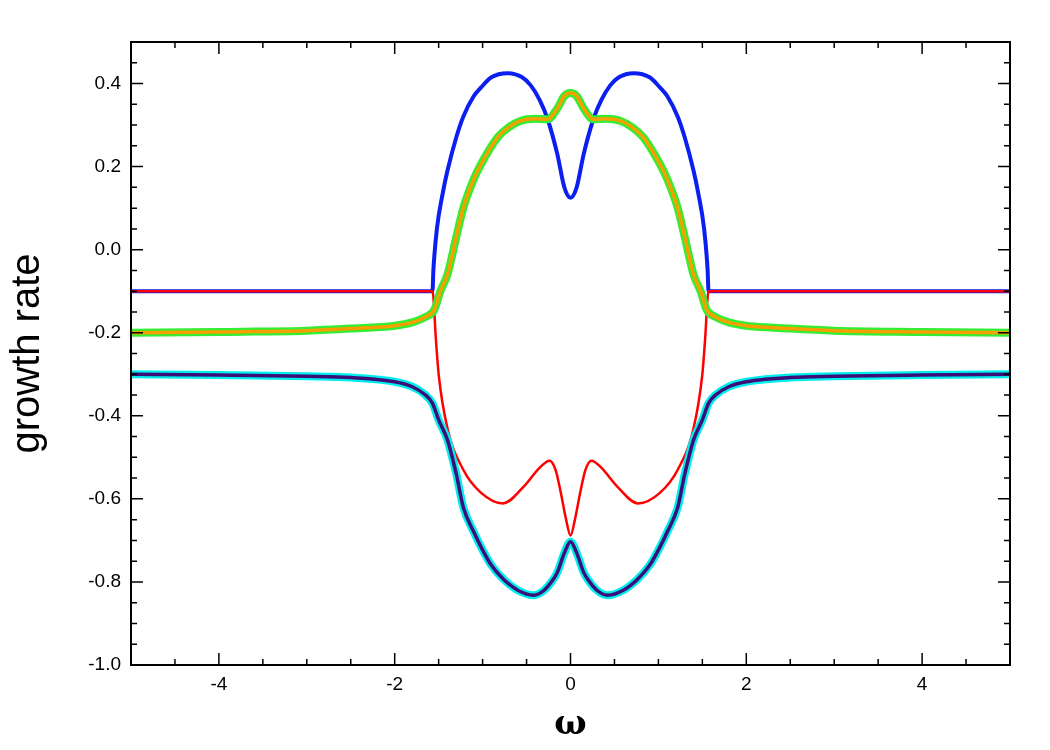 This screenshot has width=1050, height=750. Describe the element at coordinates (570, 722) in the screenshot. I see `x-axis-title: ω` at that location.